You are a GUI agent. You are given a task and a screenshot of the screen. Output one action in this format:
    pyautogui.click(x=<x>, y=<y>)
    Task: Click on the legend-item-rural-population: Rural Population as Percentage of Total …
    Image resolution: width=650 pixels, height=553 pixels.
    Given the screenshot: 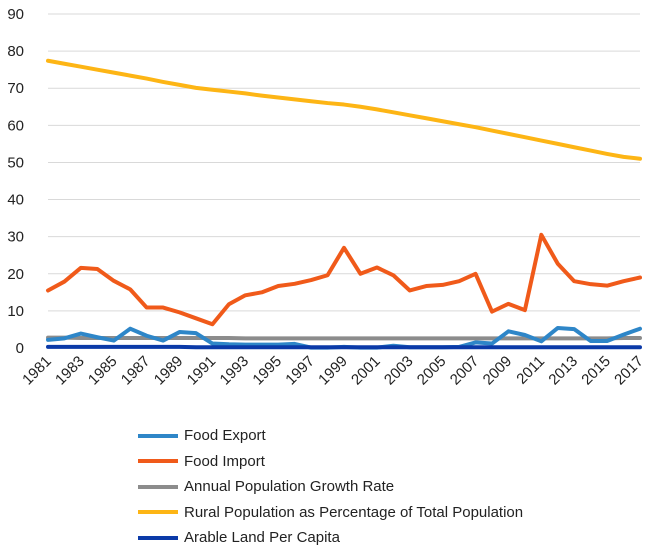 What is the action you would take?
    pyautogui.click(x=378, y=513)
    